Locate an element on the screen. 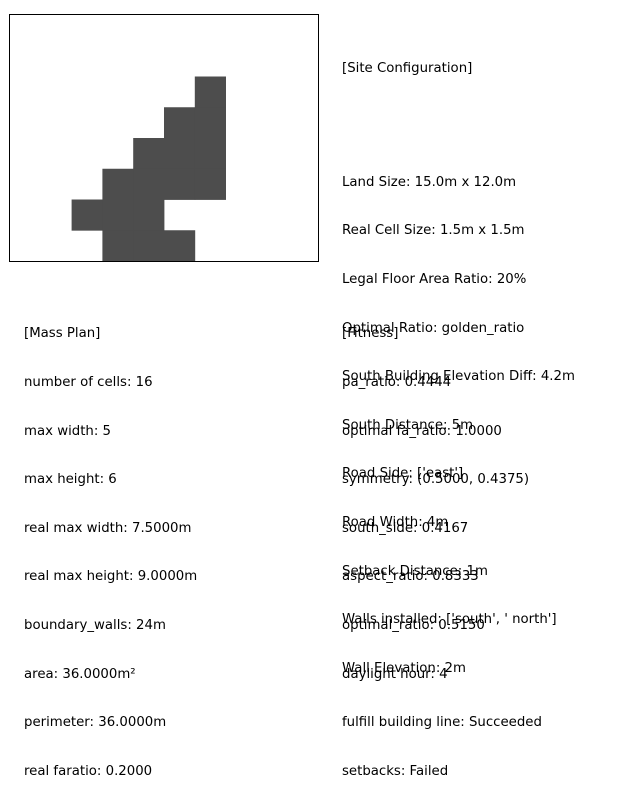 This screenshot has height=796, width=640. mass-plan-line: boundary_walls: 24m is located at coordinates (95, 625).